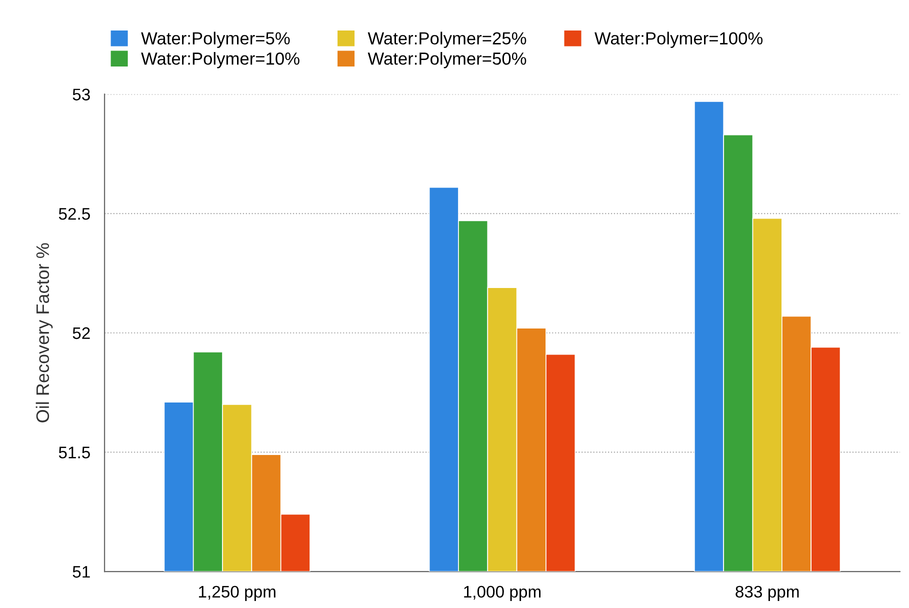 This screenshot has height=608, width=909. I want to click on legend-label: Water:Polymer=5%, so click(215, 40).